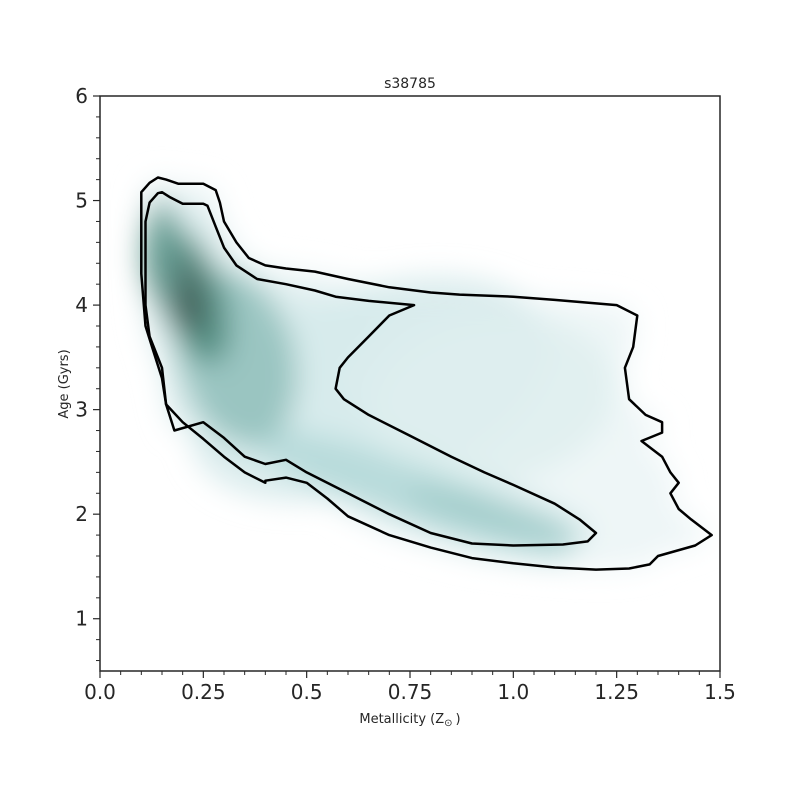  What do you see at coordinates (64, 383) in the screenshot?
I see `y-axis-label: Age (Gyrs)` at bounding box center [64, 383].